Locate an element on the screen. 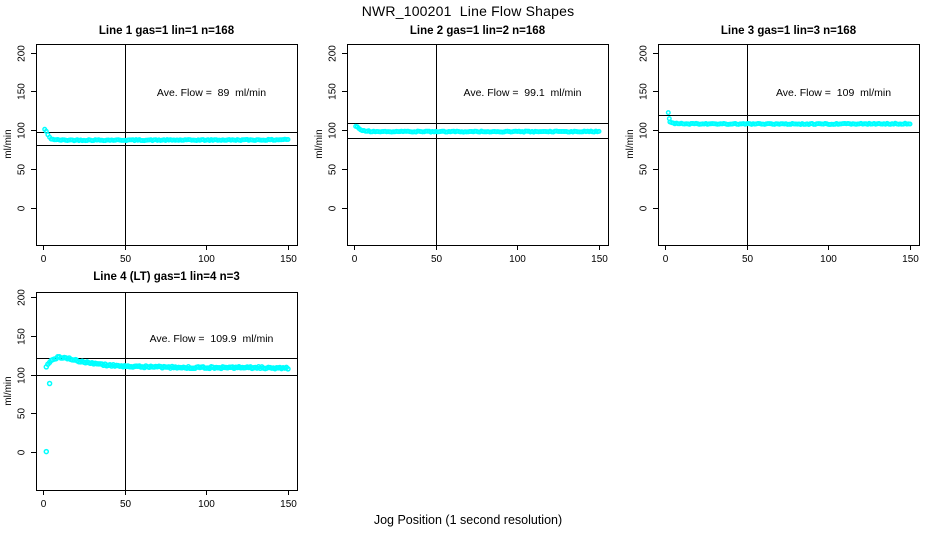  subplot-title-line2: Line 2 gas=1 lin=2 n=168 is located at coordinates (477, 31).